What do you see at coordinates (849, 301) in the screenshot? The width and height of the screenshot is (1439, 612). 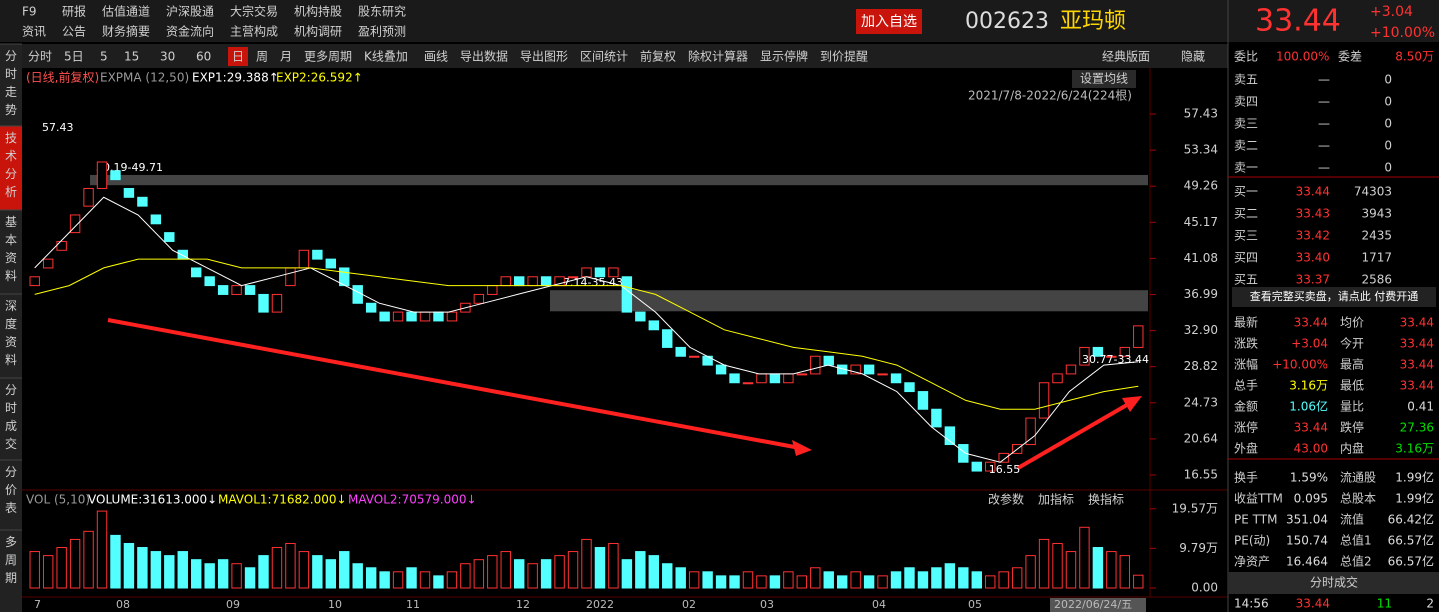 I see `zone` at bounding box center [849, 301].